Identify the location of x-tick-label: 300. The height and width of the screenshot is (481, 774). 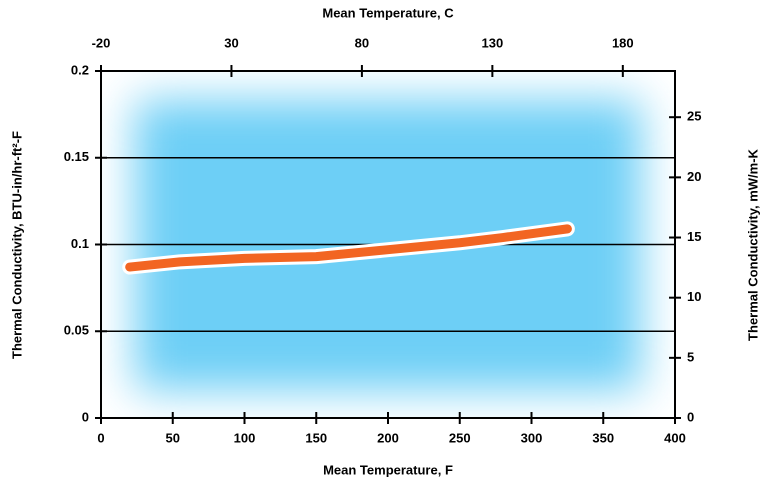
(532, 437).